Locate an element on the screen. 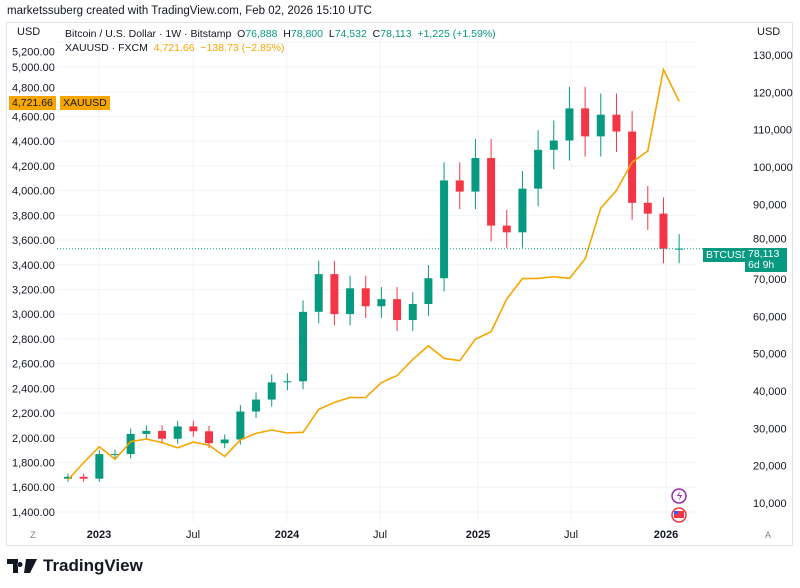 The width and height of the screenshot is (800, 588). x-axis-tick: 2024 is located at coordinates (287, 535).